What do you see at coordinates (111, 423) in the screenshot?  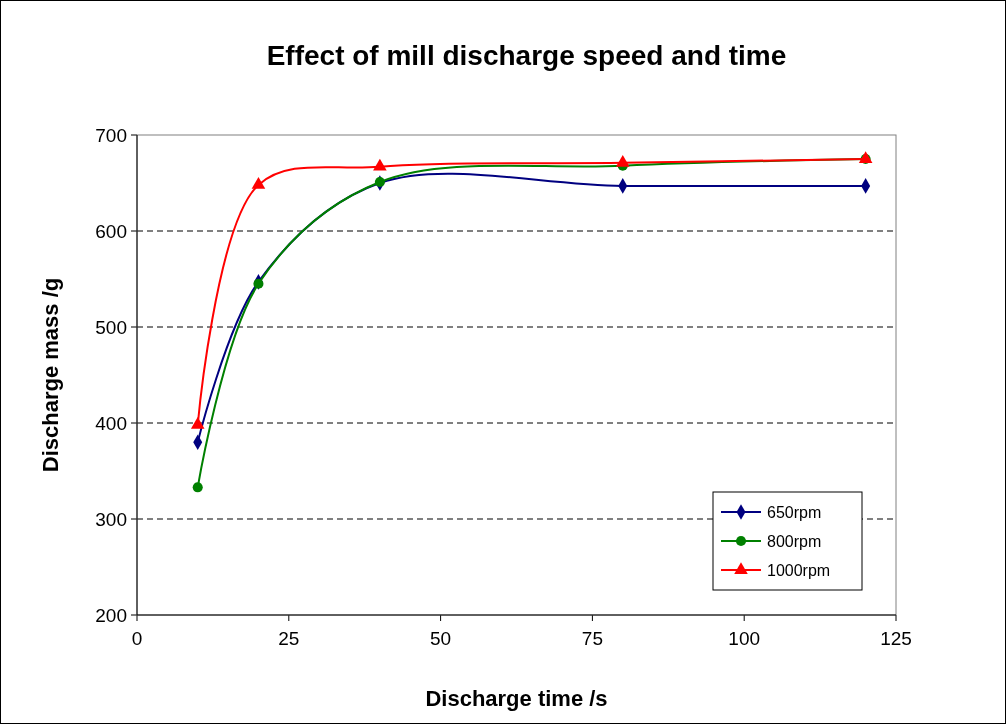 I see `y-tick-label: 400` at bounding box center [111, 423].